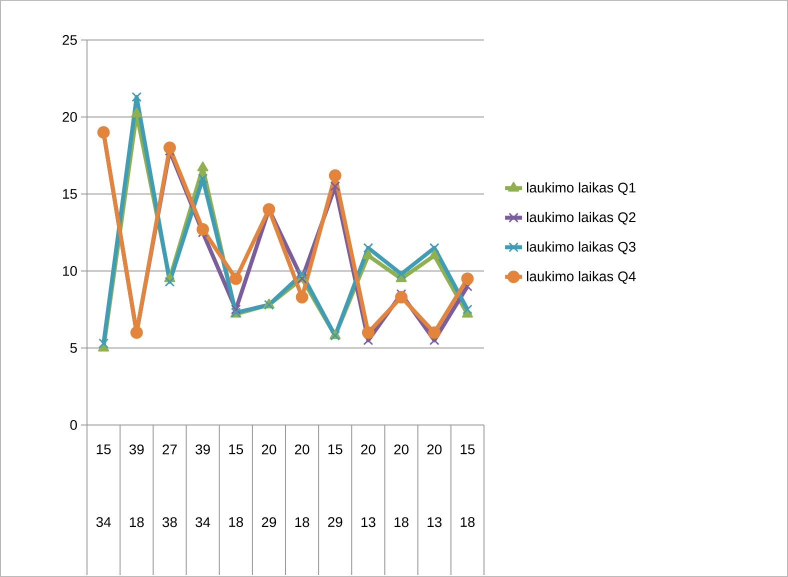  What do you see at coordinates (70, 194) in the screenshot?
I see `y-tick-label: 15` at bounding box center [70, 194].